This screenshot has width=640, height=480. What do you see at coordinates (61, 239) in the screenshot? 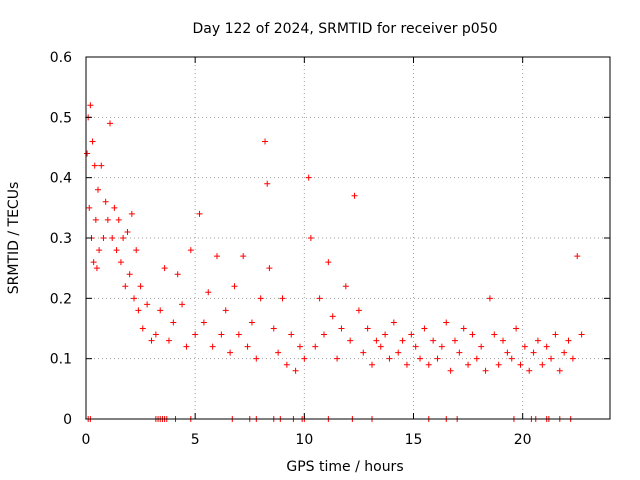
I see `y-tick-label: 0.3` at bounding box center [61, 239].